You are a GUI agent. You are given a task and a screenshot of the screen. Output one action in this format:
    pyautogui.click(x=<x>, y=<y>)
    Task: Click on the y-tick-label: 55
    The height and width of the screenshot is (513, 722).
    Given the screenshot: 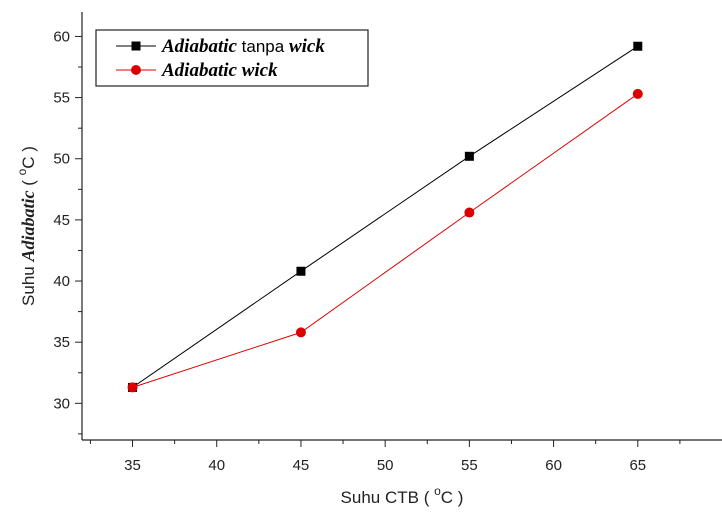 What is the action you would take?
    pyautogui.click(x=61, y=98)
    